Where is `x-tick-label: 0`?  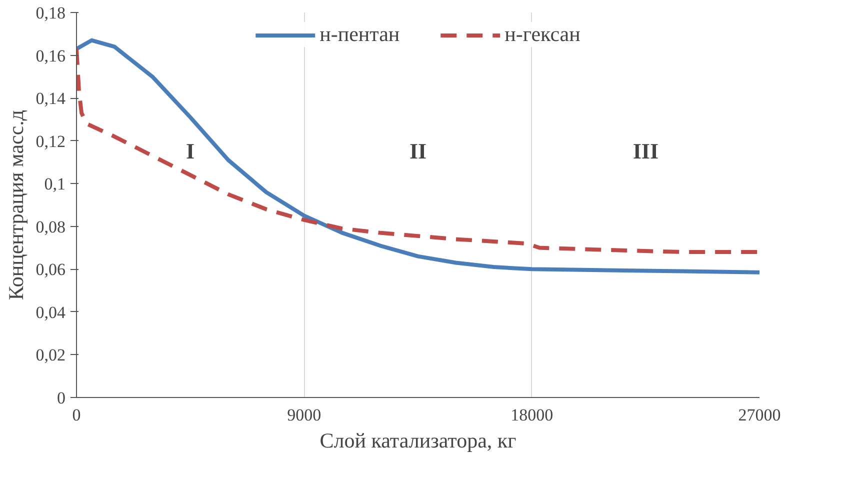
x-tick-label: 0 is located at coordinates (76, 415).